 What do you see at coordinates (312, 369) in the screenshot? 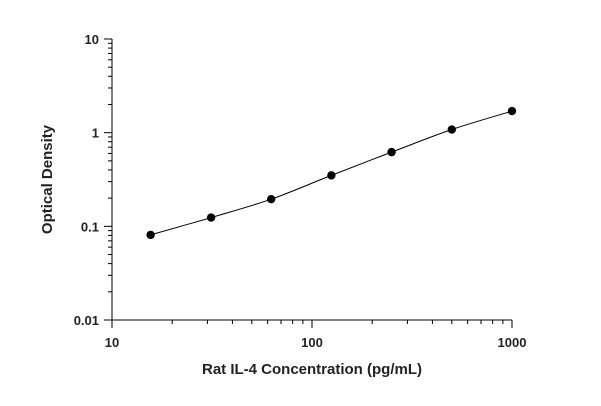
I see `x-axis-title: Rat IL-4 Concentration (pg/mL)` at bounding box center [312, 369].